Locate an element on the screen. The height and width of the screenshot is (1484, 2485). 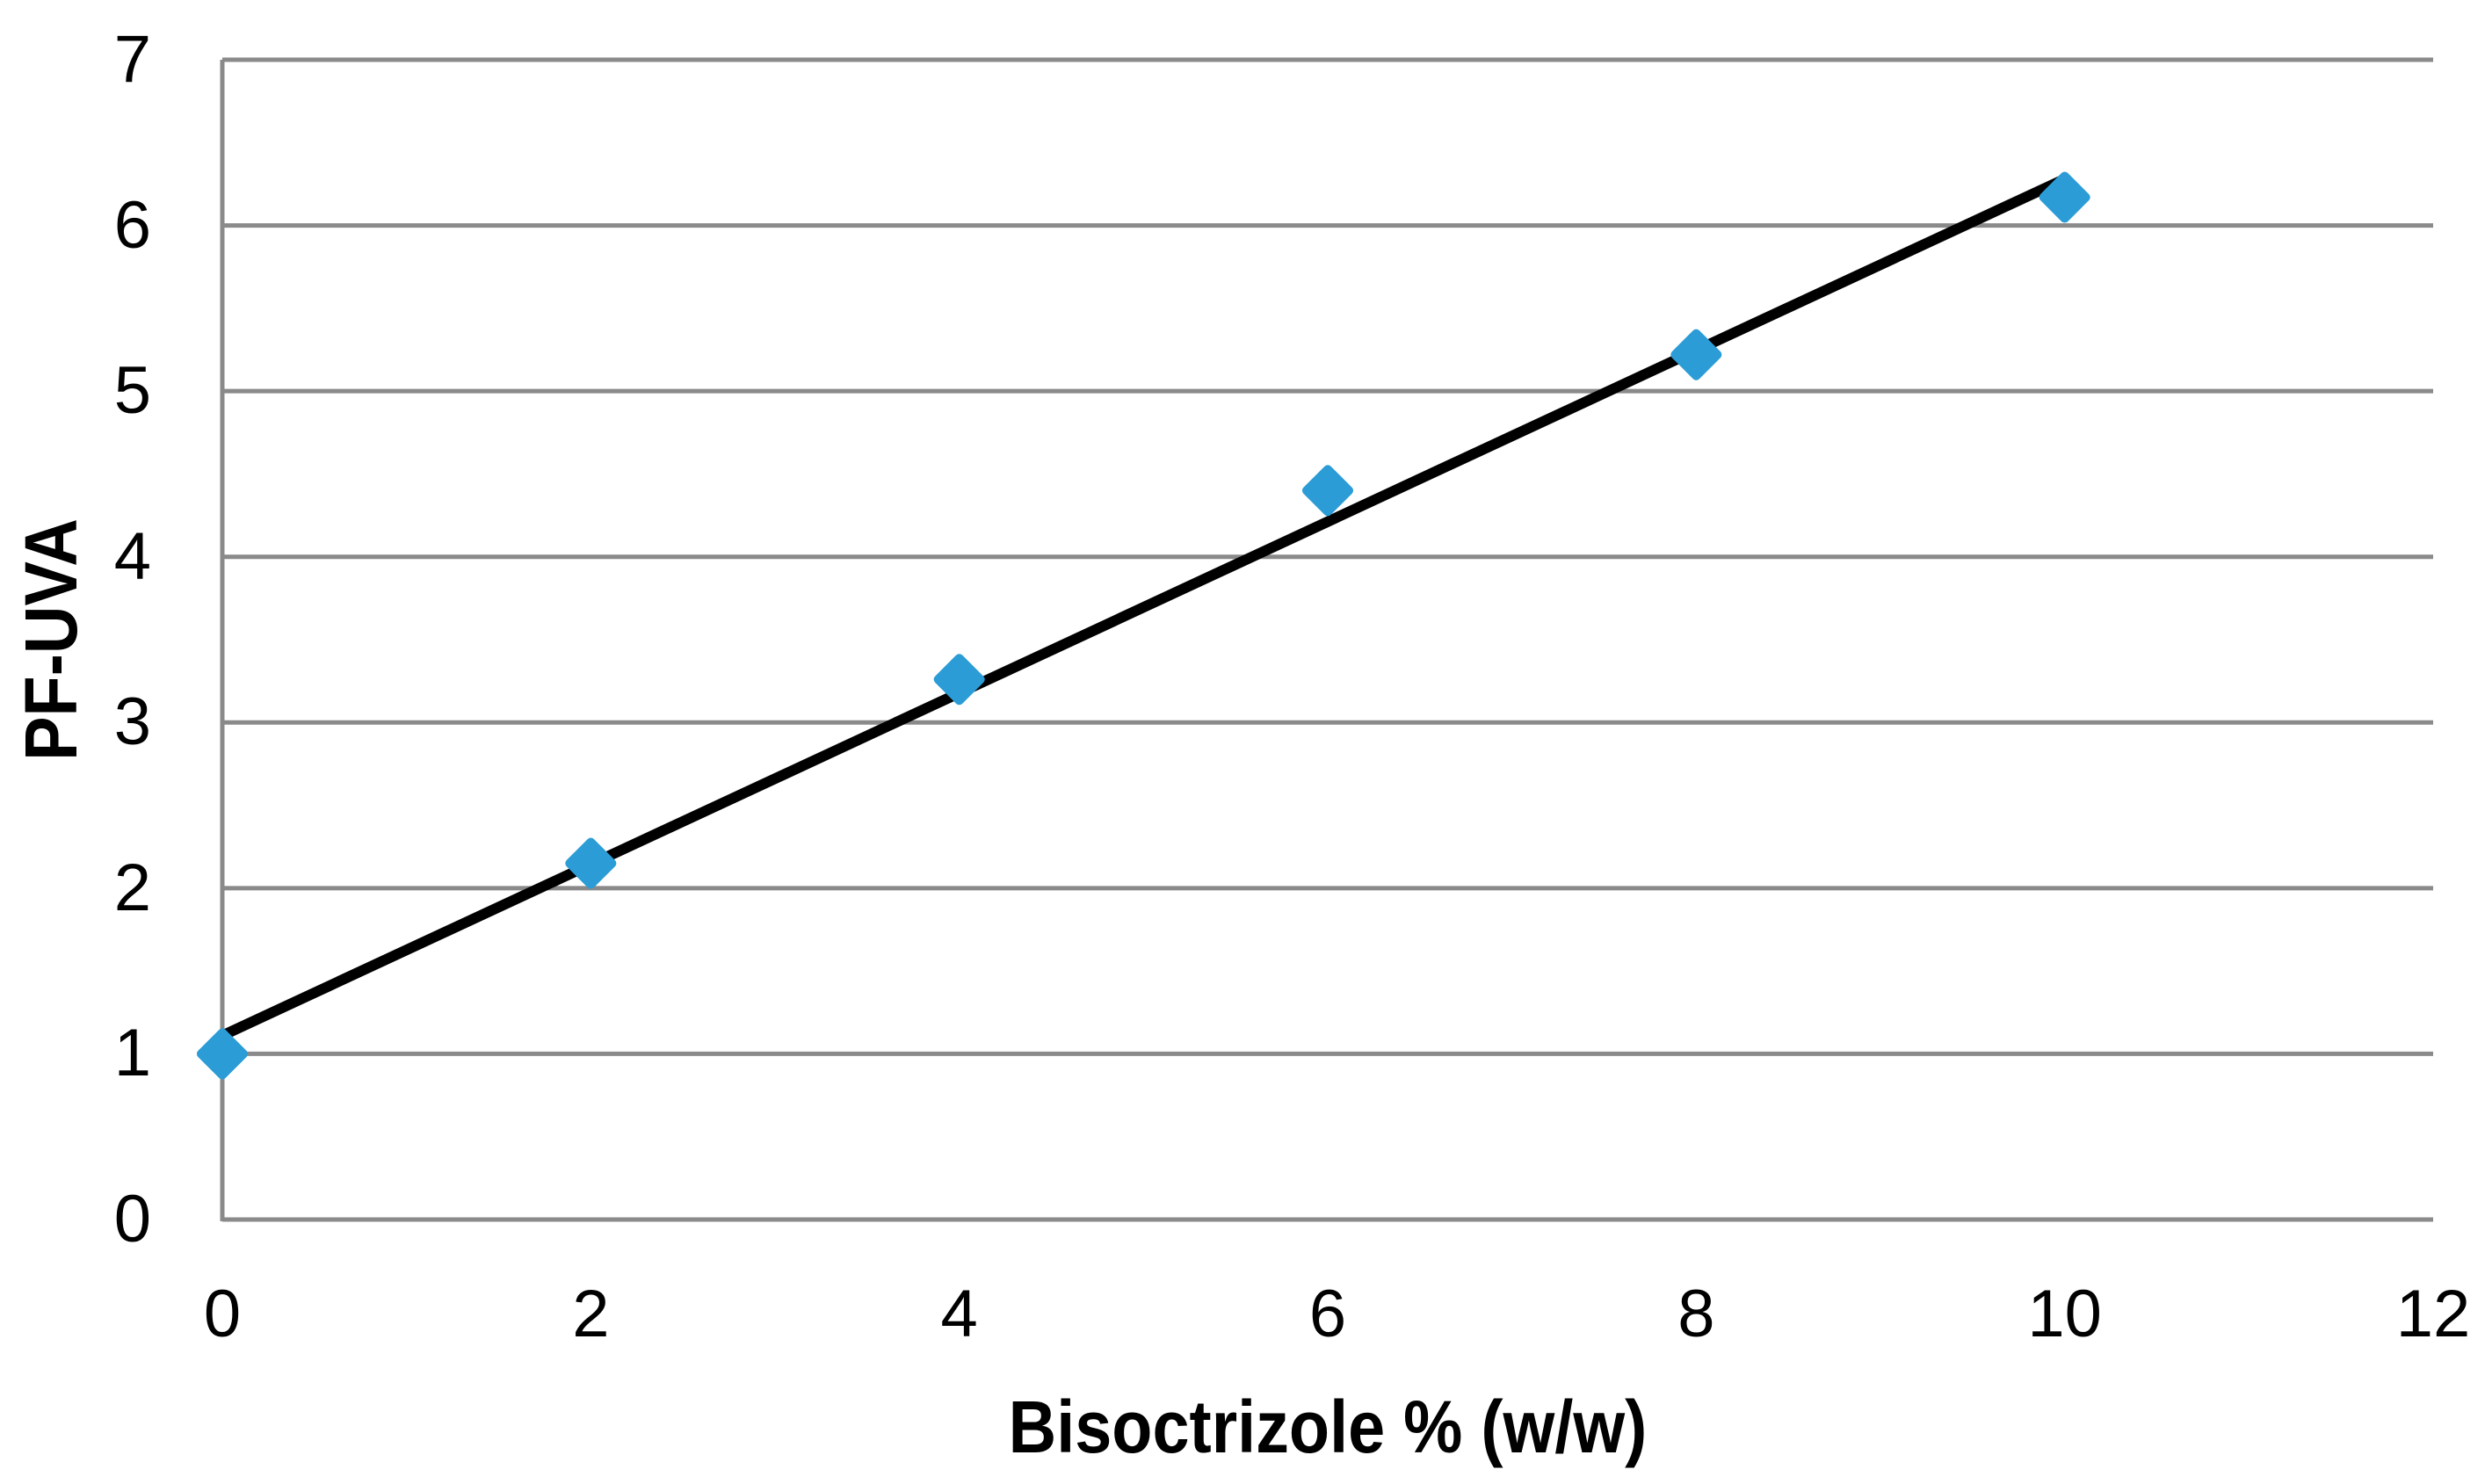
y-tick-label: 0 is located at coordinates (132, 1219).